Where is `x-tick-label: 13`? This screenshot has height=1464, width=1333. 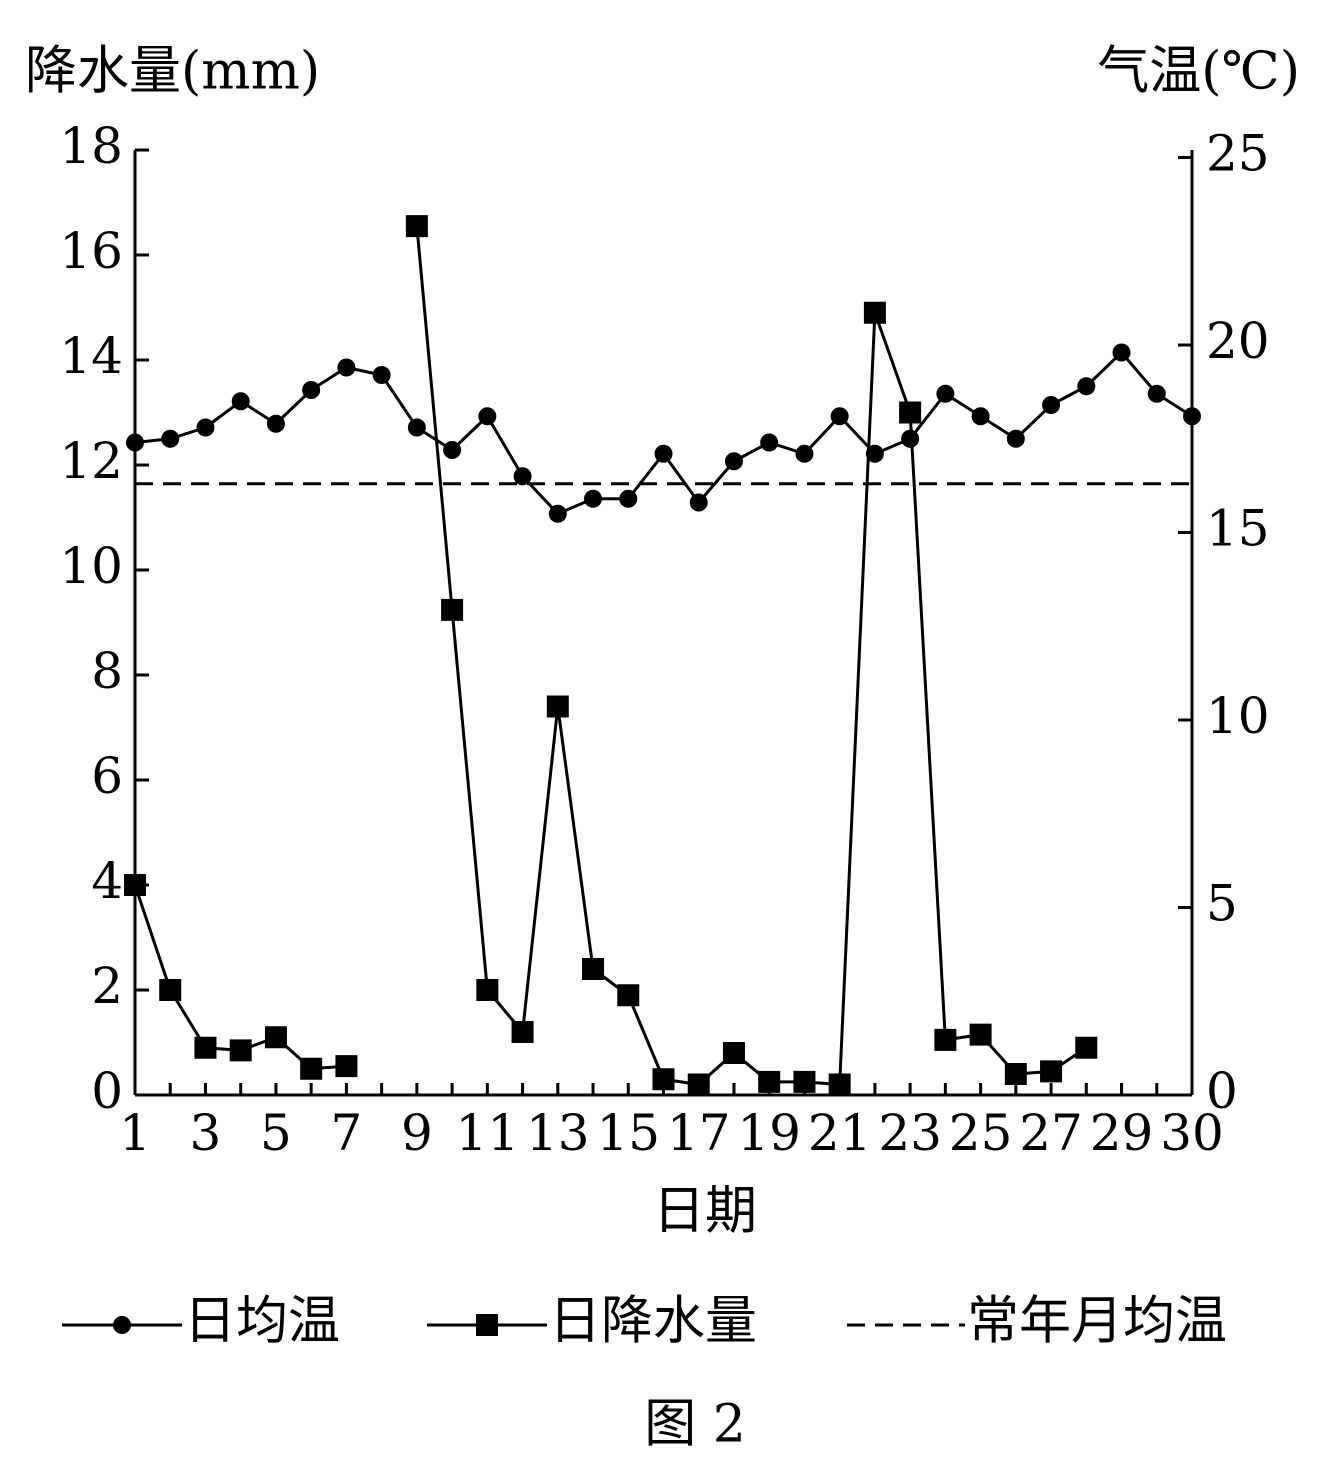
x-tick-label: 13 is located at coordinates (558, 1133).